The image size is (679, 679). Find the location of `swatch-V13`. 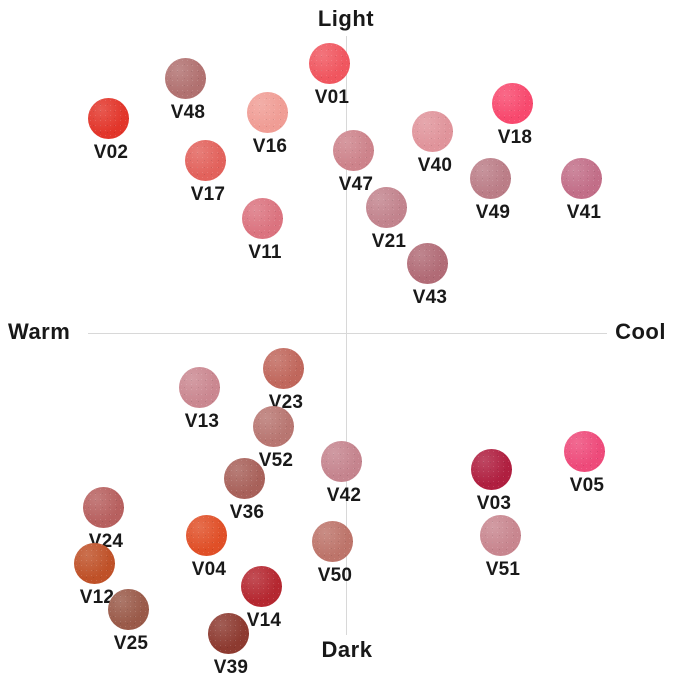

swatch-V13 is located at coordinates (199, 387).